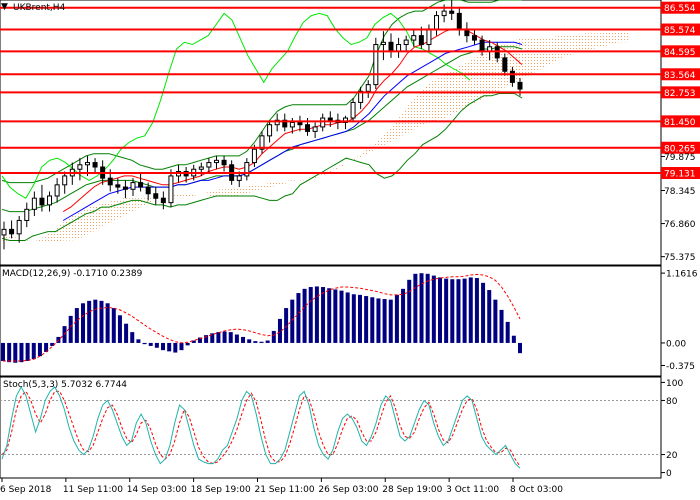 This screenshot has height=500, width=700. I want to click on level-price-label: 84.595, so click(680, 53).